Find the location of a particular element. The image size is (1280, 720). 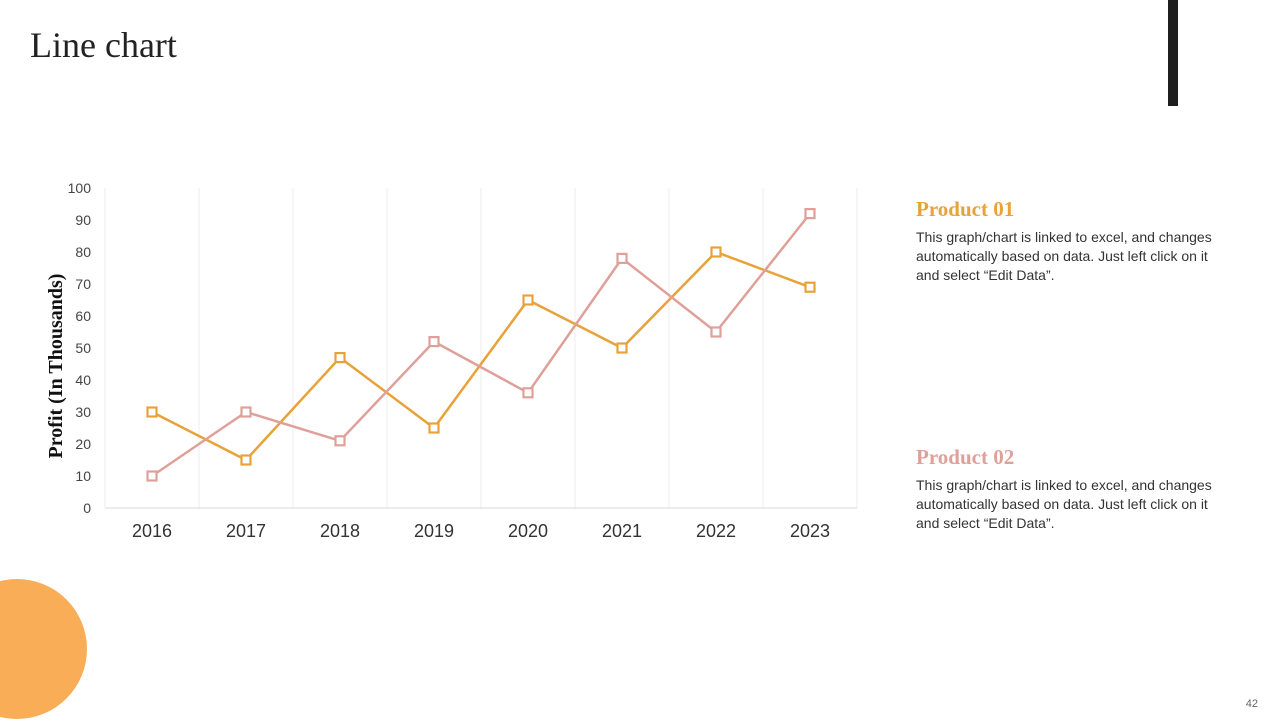

y-tick-label: 30 is located at coordinates (83, 412).